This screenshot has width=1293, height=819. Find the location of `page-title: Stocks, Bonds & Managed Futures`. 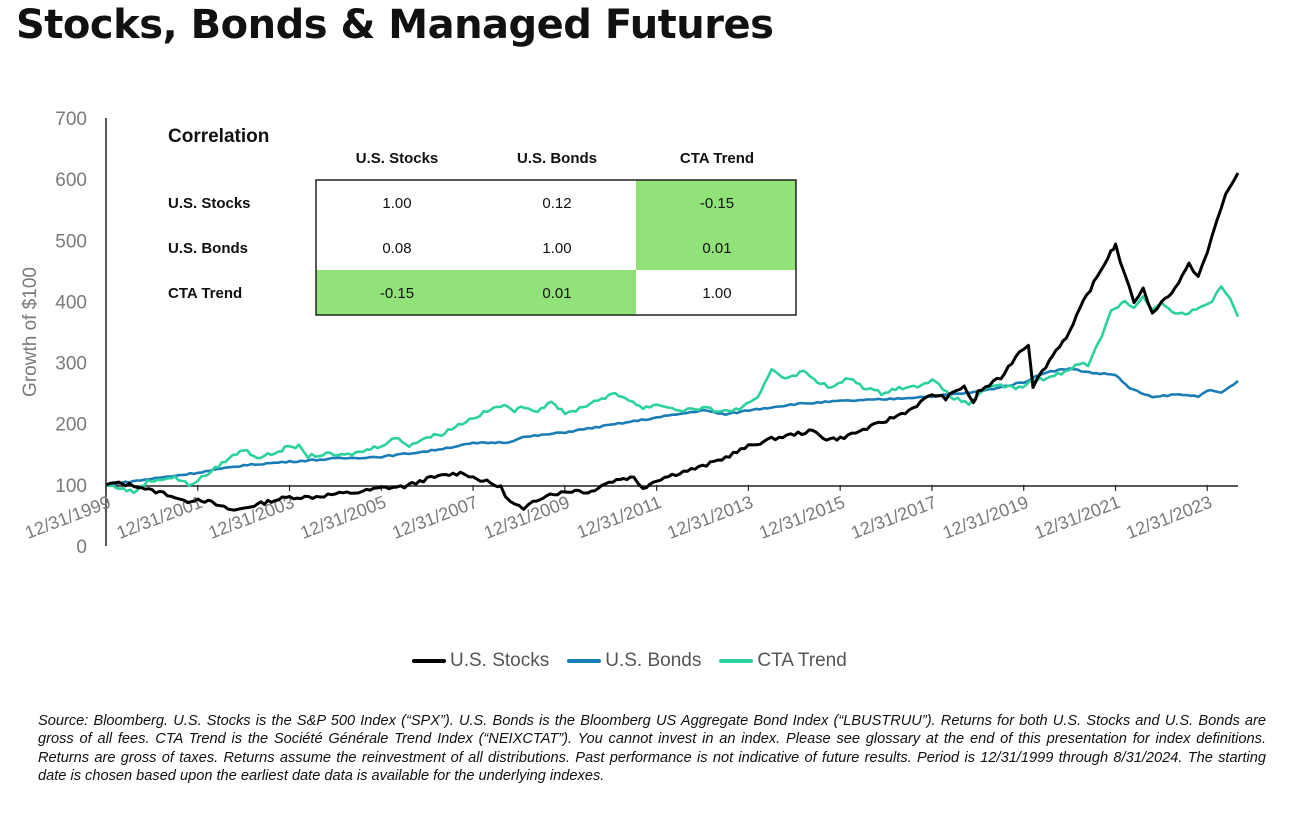

page-title: Stocks, Bonds & Managed Futures is located at coordinates (395, 25).